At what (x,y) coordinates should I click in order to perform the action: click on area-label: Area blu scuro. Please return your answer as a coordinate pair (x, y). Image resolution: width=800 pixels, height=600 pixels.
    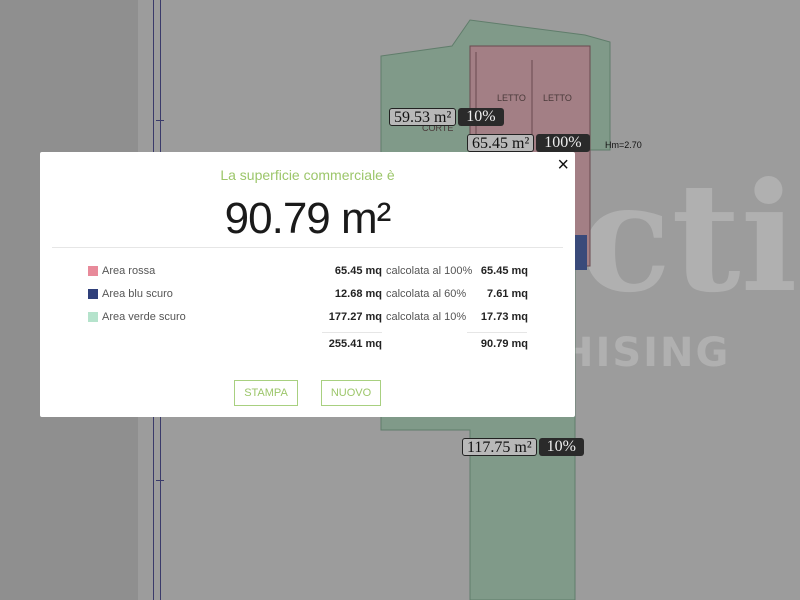
    Looking at the image, I should click on (137, 294).